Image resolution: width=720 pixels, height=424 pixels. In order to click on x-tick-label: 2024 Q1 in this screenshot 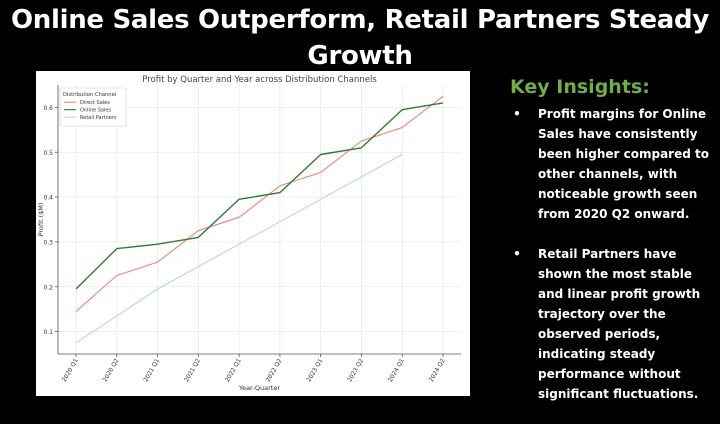, I will do `click(396, 370)`.